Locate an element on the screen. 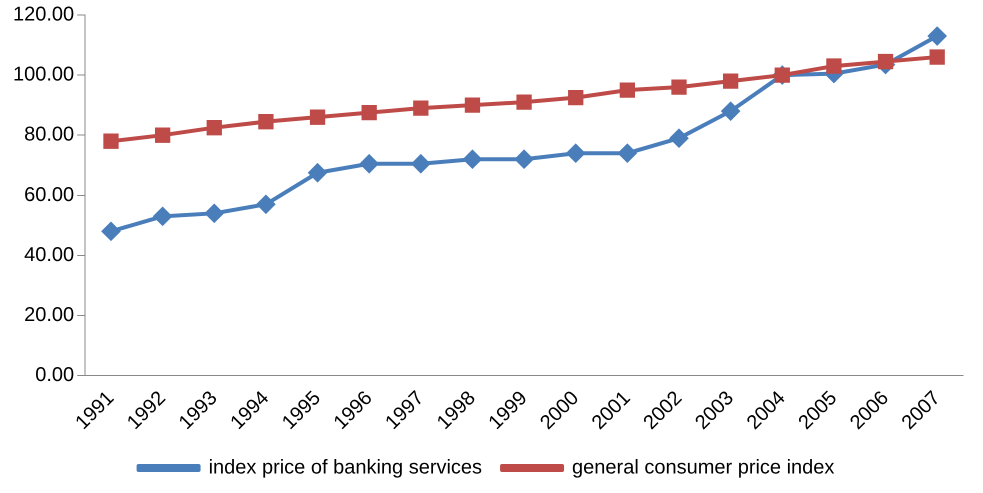  y-tick-label: 80.00 is located at coordinates (49, 135).